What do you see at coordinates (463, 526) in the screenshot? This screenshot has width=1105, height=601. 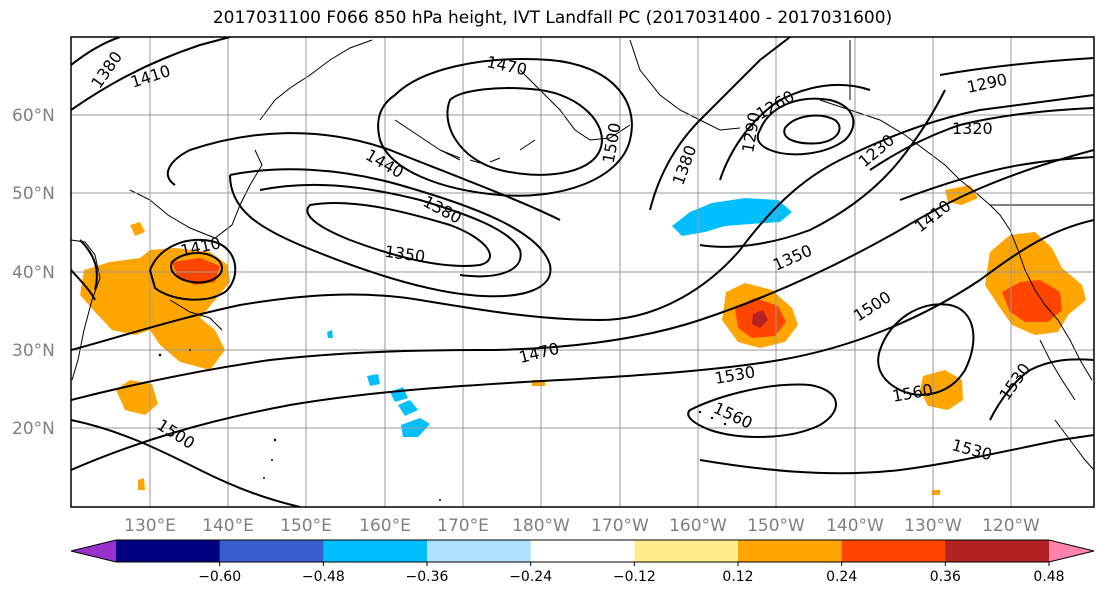 I see `lon-label: 170°E` at bounding box center [463, 526].